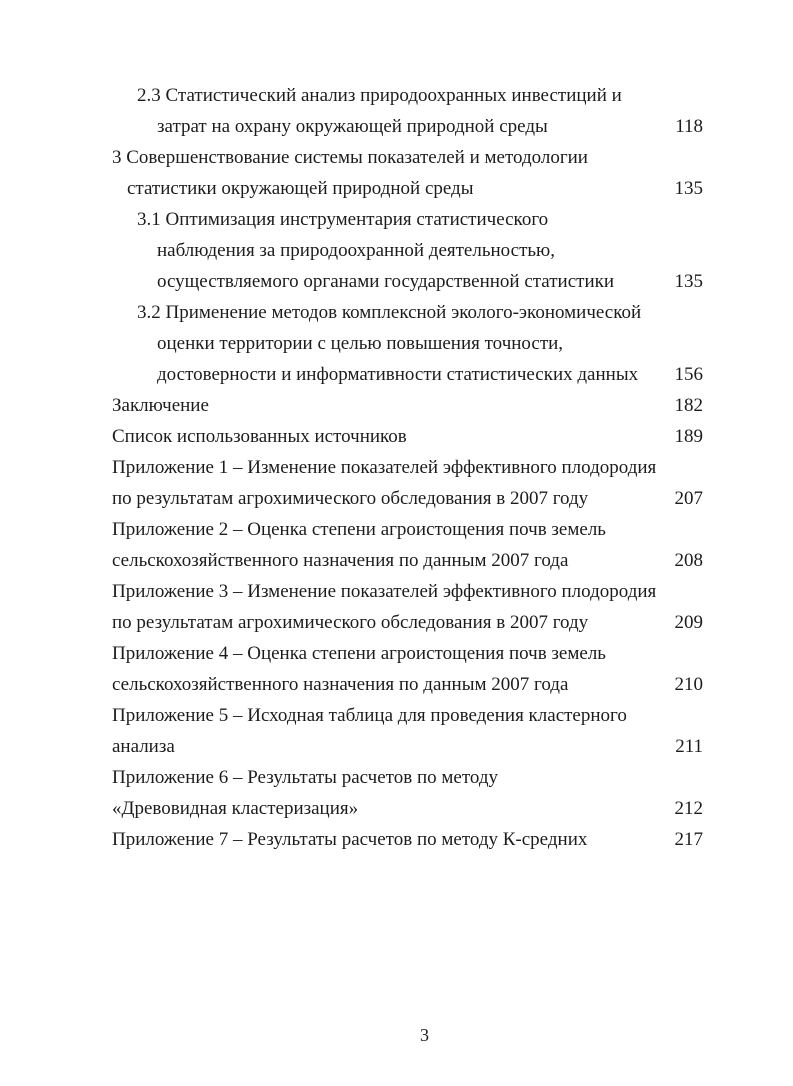 The image size is (793, 1086). Describe the element at coordinates (407, 808) in the screenshot. I see `toc-line: «Древовидная кластеризация» 212` at that location.